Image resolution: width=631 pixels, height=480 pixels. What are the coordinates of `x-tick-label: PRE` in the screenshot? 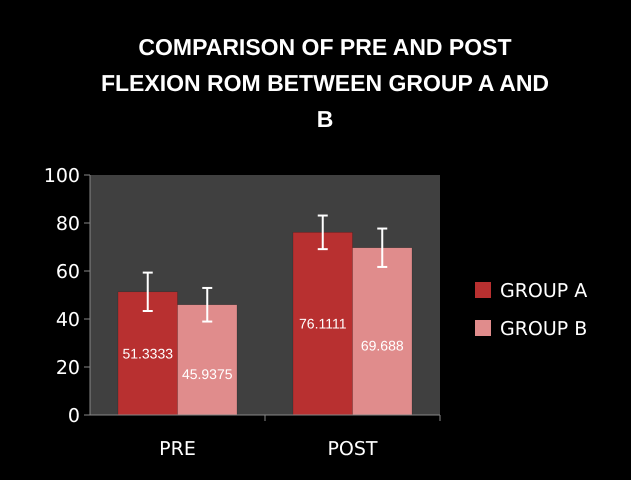 It's located at (177, 449).